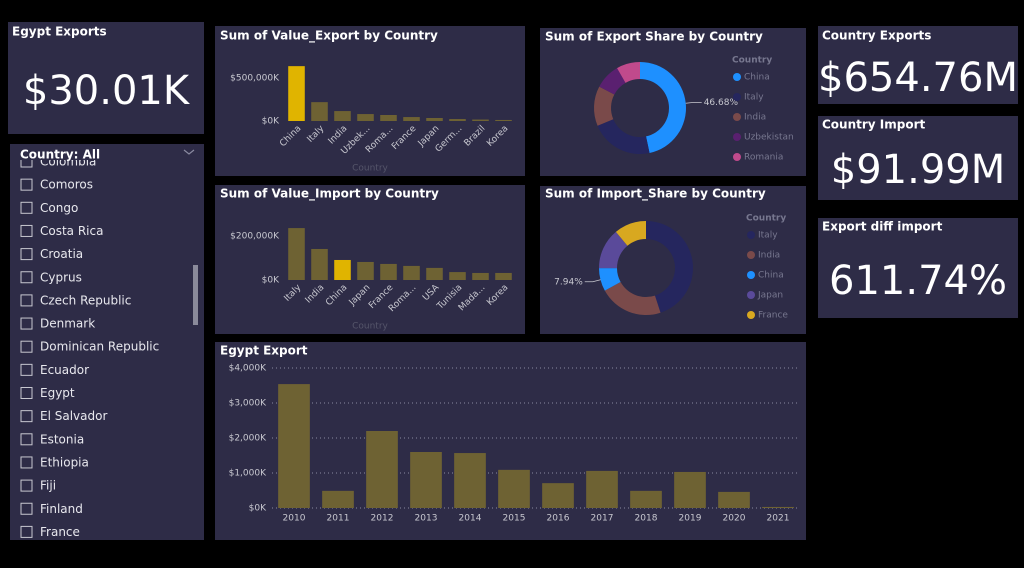 The width and height of the screenshot is (1024, 568). What do you see at coordinates (514, 519) in the screenshot?
I see `x-tick-label: 2015` at bounding box center [514, 519].